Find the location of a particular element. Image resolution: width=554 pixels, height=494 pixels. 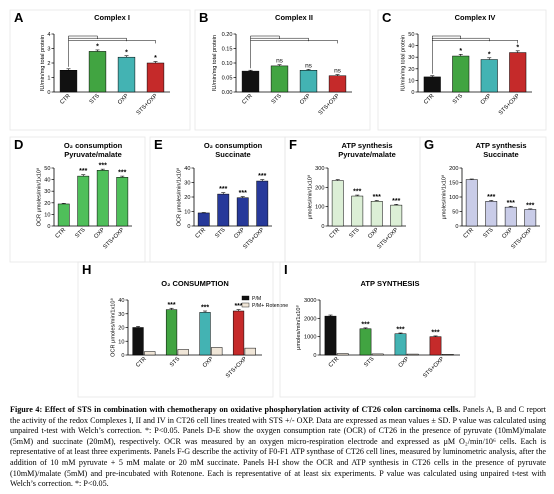

panel-letter: H is located at coordinates (86, 269).